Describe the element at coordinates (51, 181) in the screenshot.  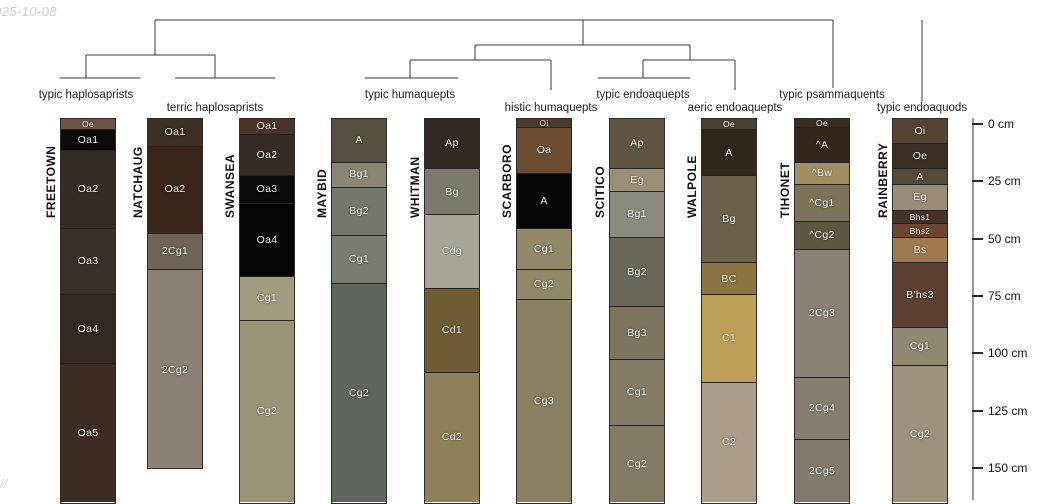
I see `profile-series-name: FREETOWN` at that location.